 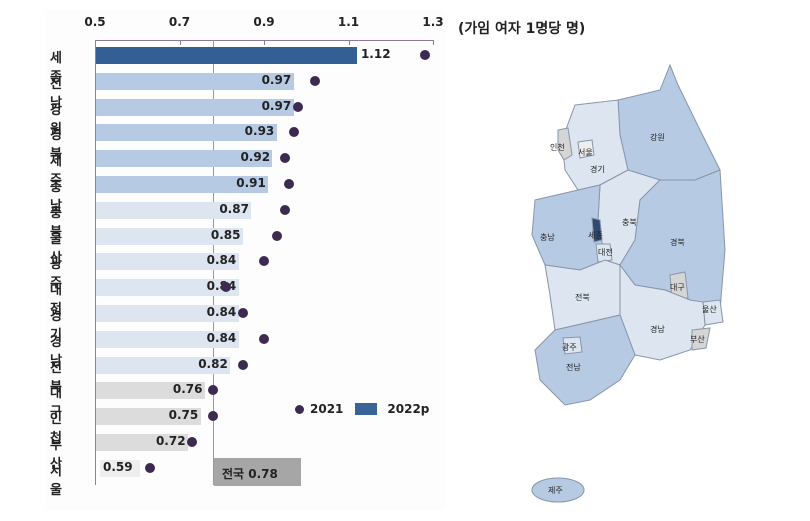 I want to click on map-region-jeonnam, so click(x=585, y=360).